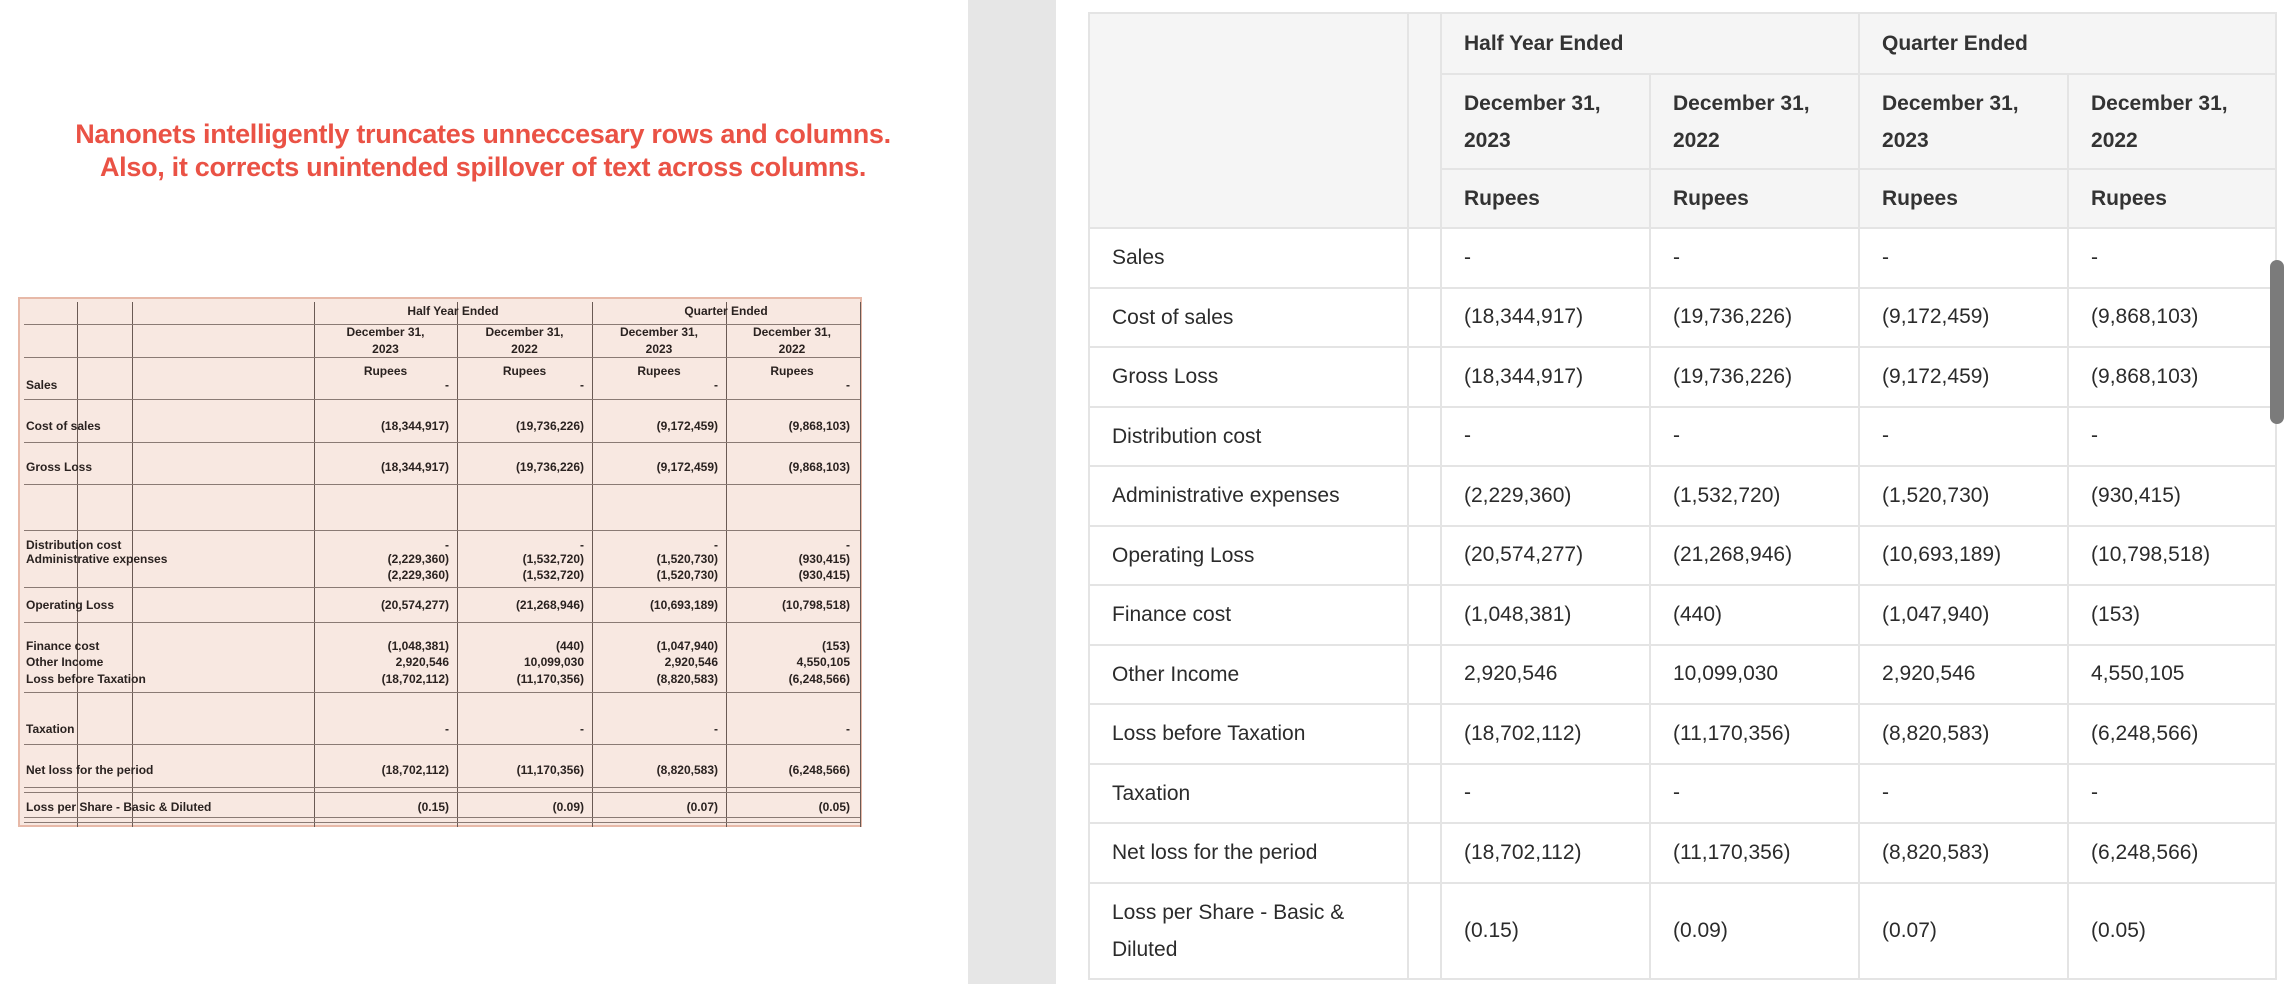 This screenshot has height=984, width=2294. Describe the element at coordinates (834, 807) in the screenshot. I see `scan-cell: (0.05)` at that location.